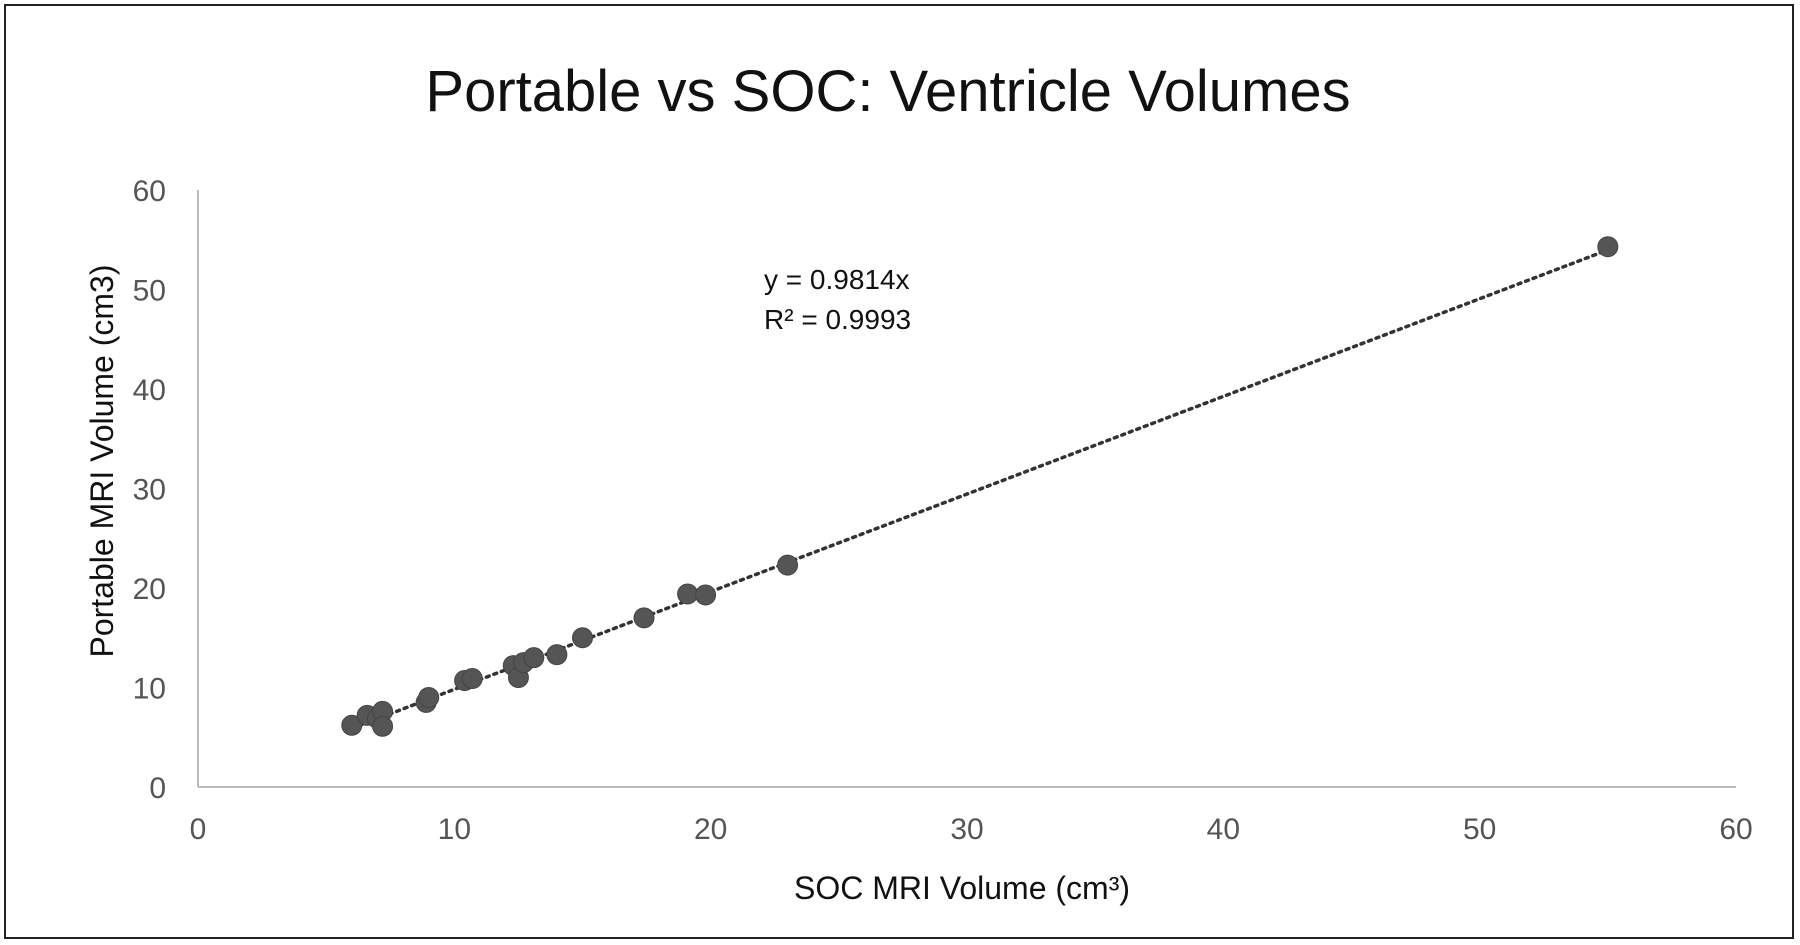 Image resolution: width=1800 pixels, height=945 pixels. Describe the element at coordinates (837, 319) in the screenshot. I see `r-squared-annotation: R² = 0.9993` at that location.